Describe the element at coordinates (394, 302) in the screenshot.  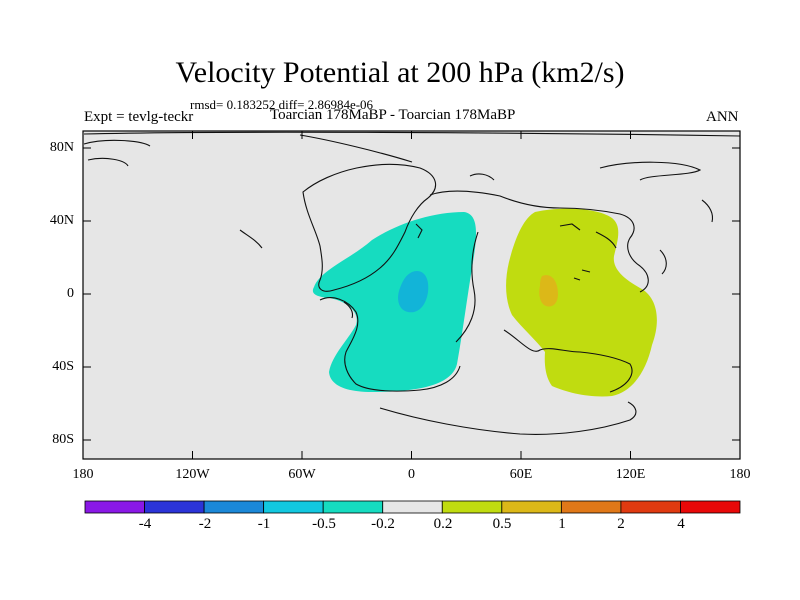
I see `negative-region` at that location.